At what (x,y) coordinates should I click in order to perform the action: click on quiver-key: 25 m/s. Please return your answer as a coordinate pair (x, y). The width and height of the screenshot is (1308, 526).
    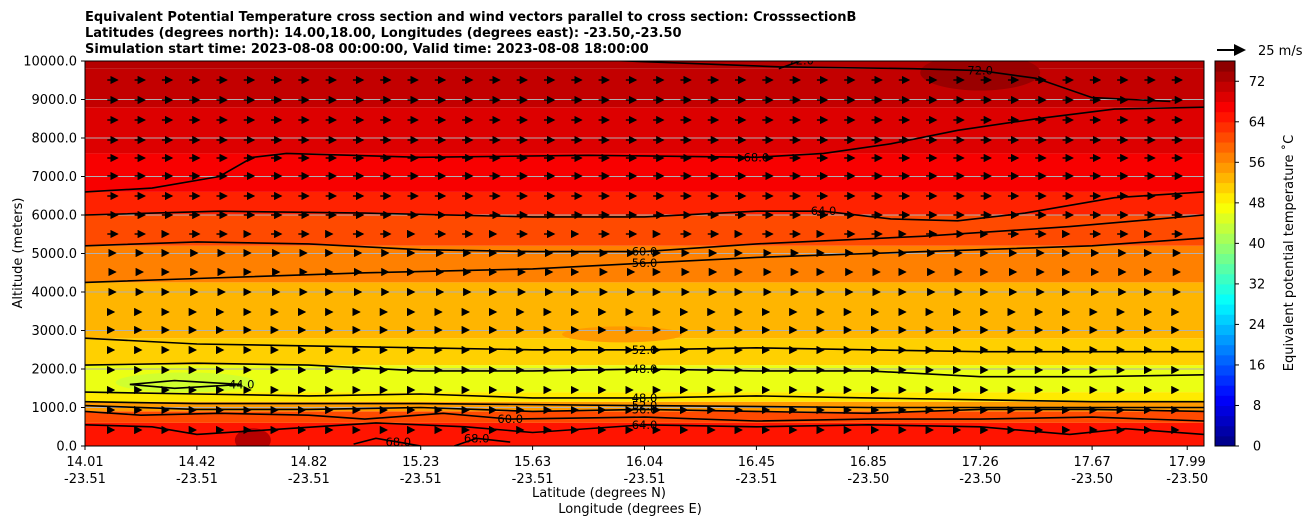
    Looking at the image, I should click on (1260, 51).